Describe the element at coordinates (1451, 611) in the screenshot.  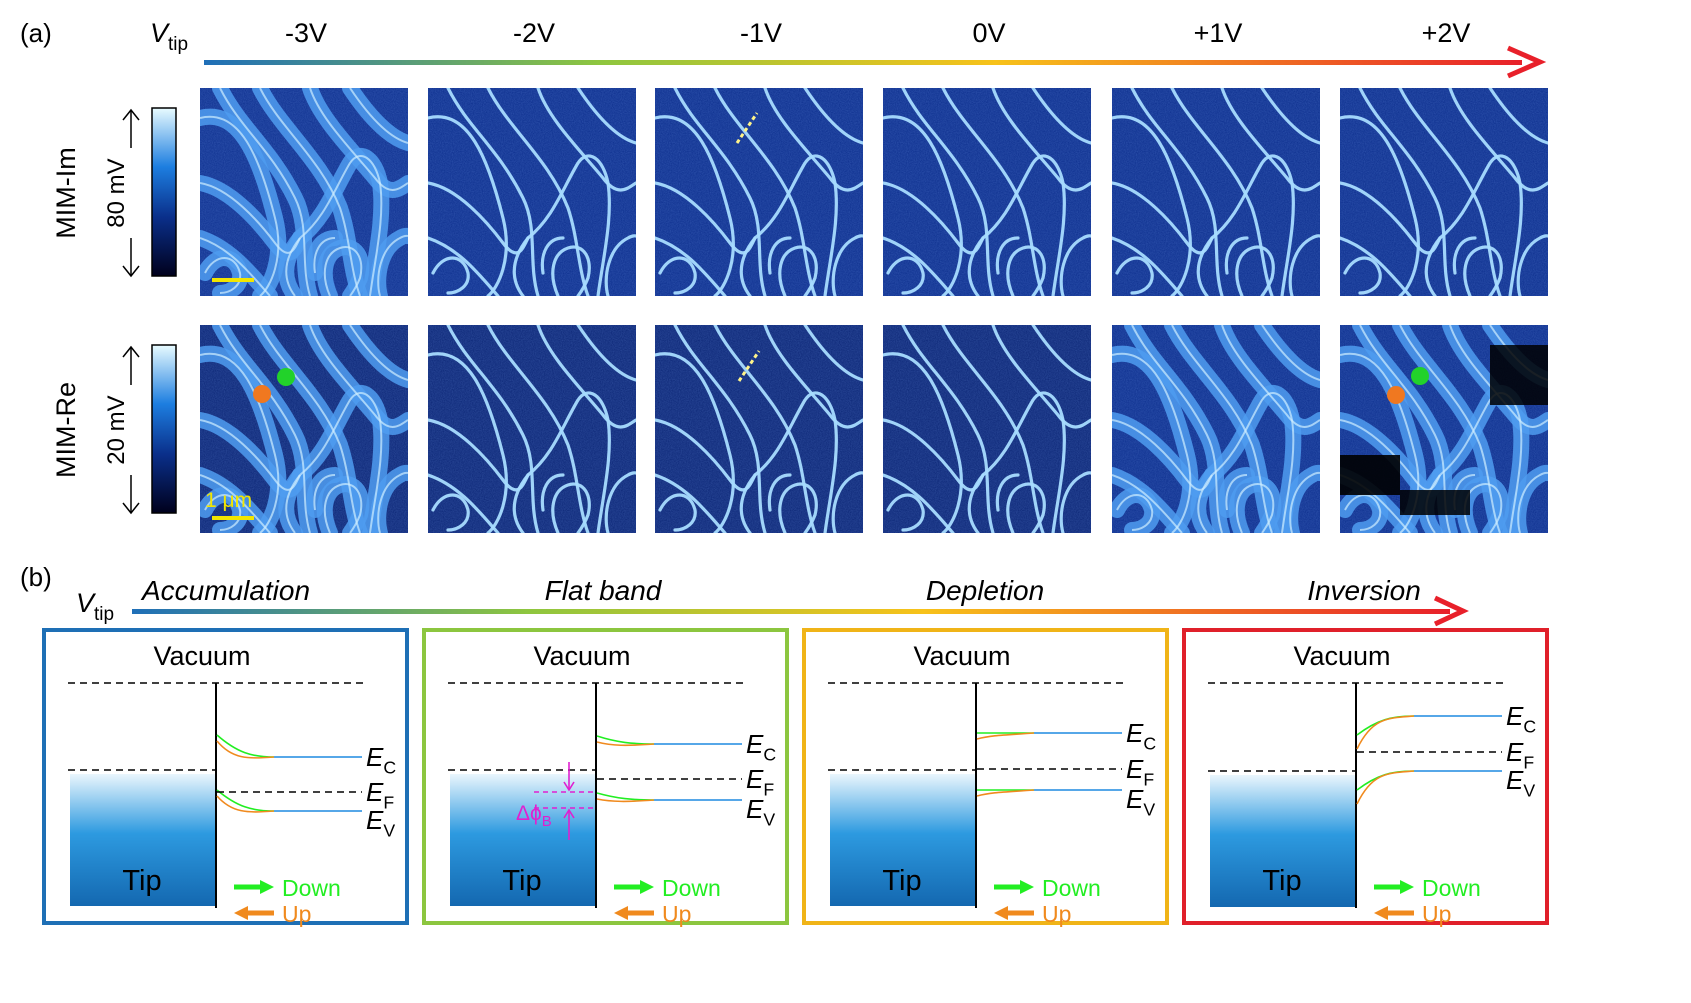
I see `vtip-arrowhead-b` at that location.